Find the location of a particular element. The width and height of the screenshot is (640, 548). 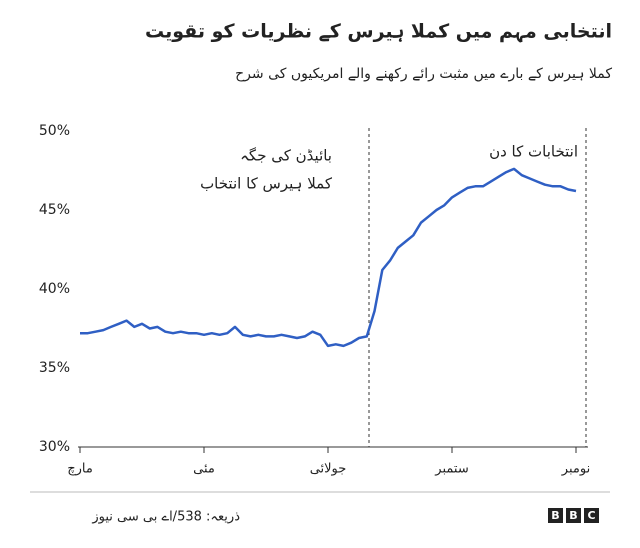

annotation: کملا ہیرس کا انتخاب is located at coordinates (266, 184).